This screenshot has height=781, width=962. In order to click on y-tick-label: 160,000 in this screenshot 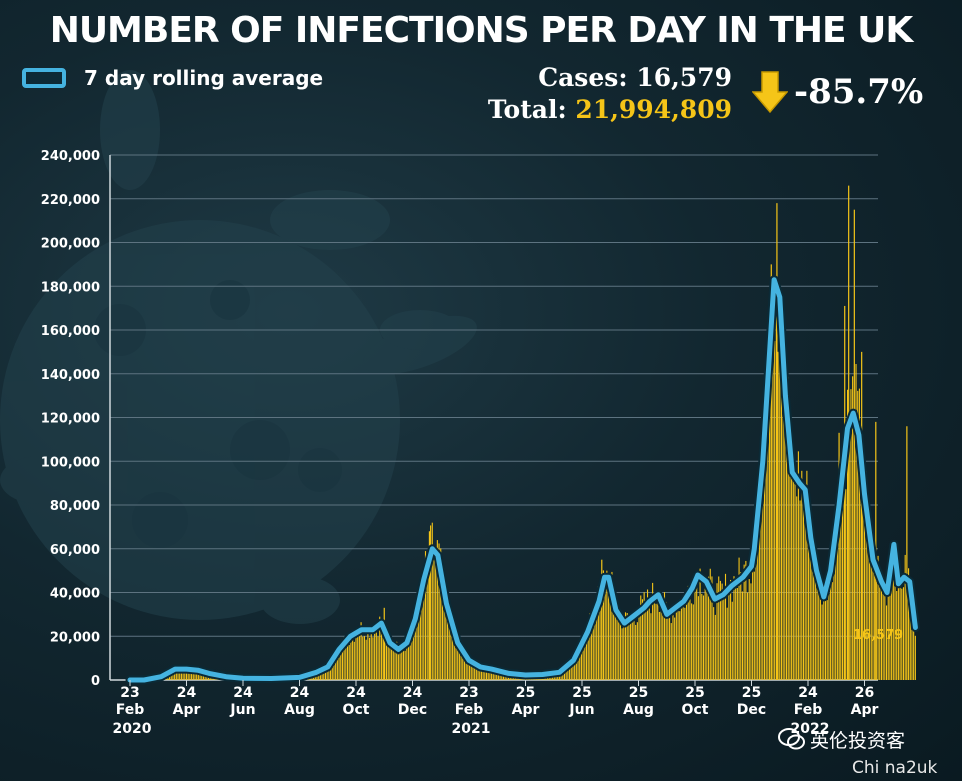, I will do `click(70, 331)`.